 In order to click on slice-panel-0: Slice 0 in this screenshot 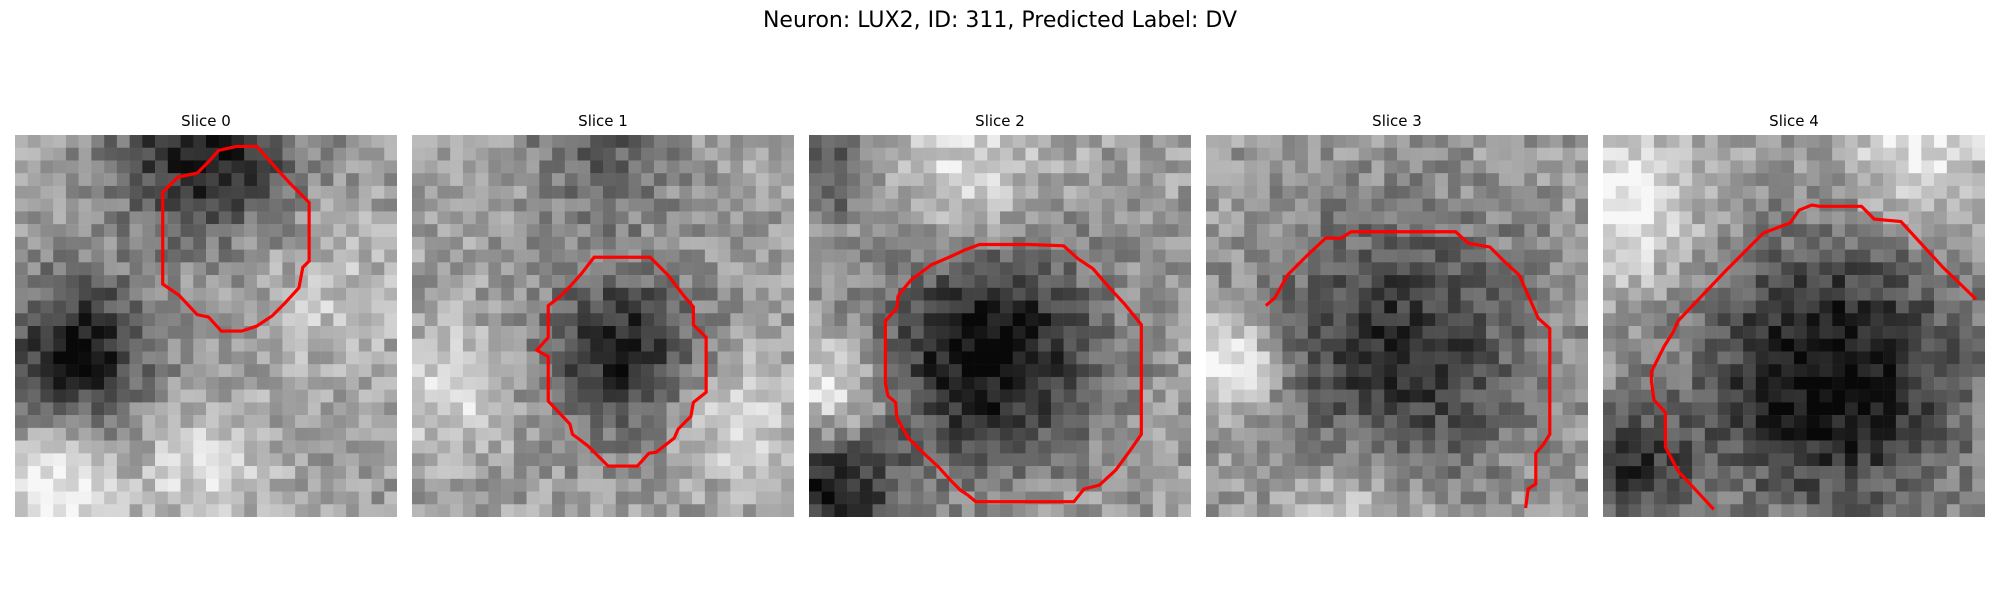, I will do `click(206, 313)`.